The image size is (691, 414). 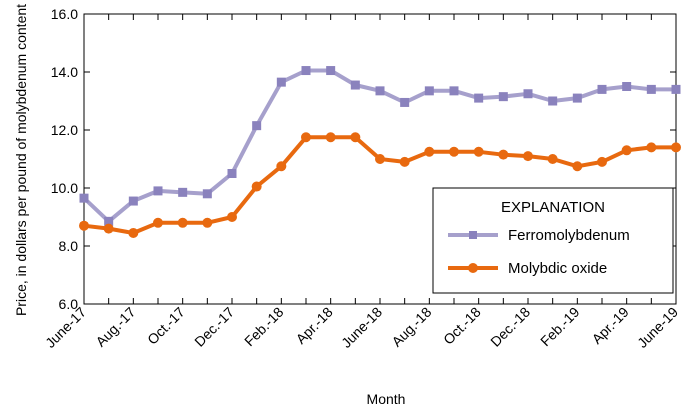 What do you see at coordinates (657, 327) in the screenshot?
I see `x-tick-label: June-19` at bounding box center [657, 327].